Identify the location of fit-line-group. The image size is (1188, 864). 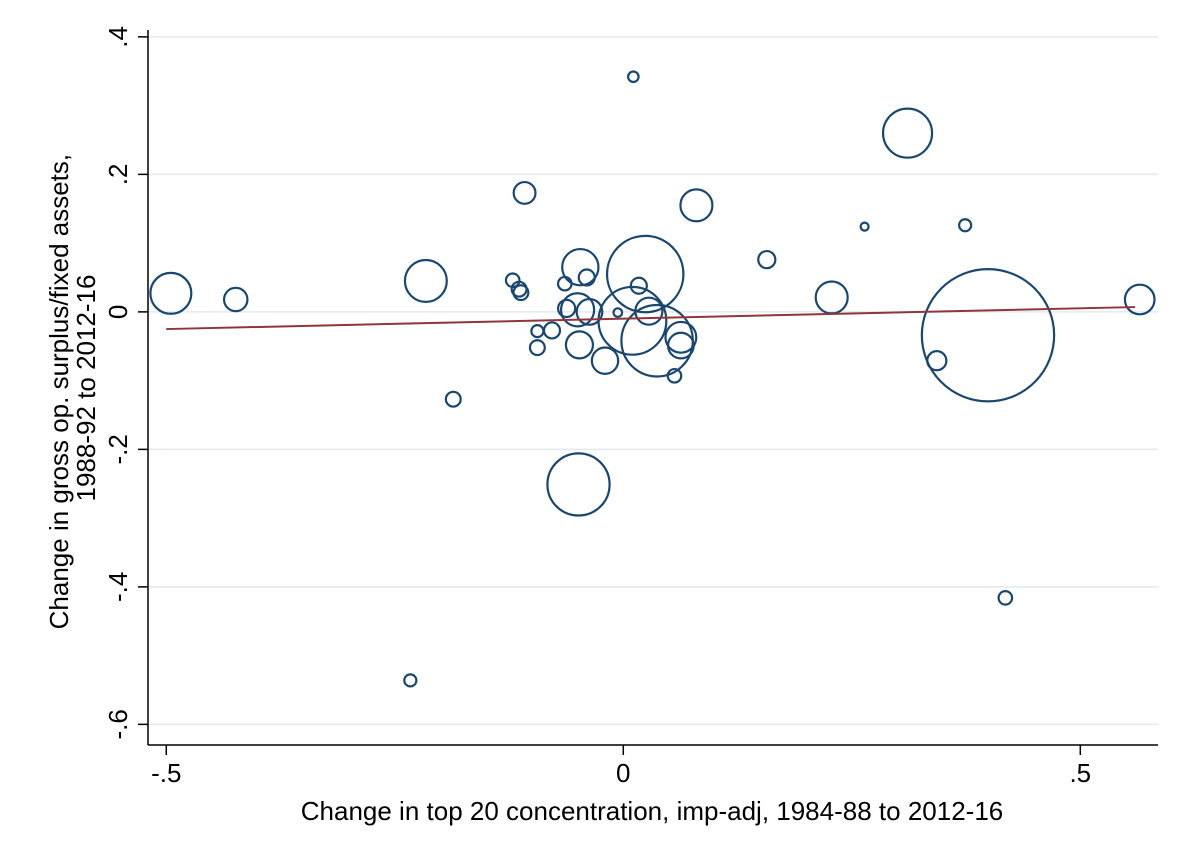
(650, 318).